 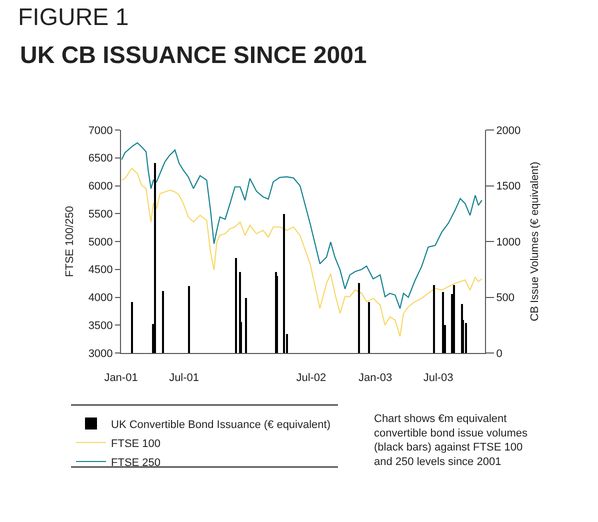 I want to click on text: Chart shows €m equivalent convertible bond issue volumes (black bars) against FTSE 100 and 250 levels since 2001, so click(x=451, y=440).